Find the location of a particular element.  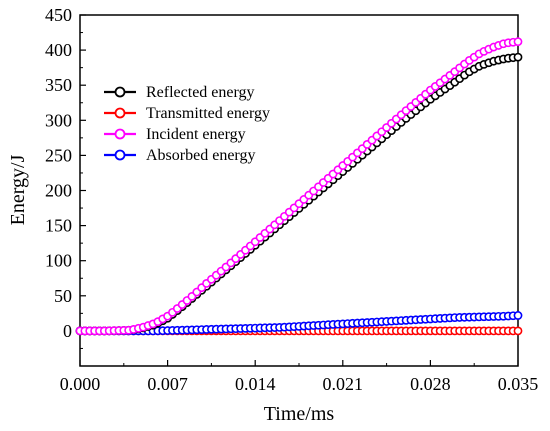

y-tick-label: 200 is located at coordinates (58, 191).